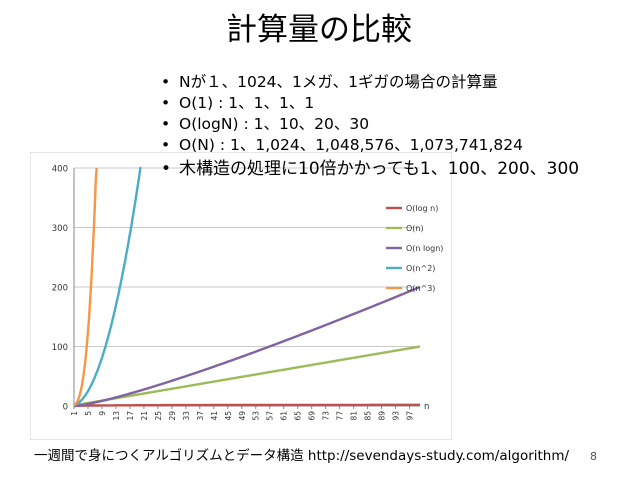  Describe the element at coordinates (74, 413) in the screenshot. I see `x-tick-label: 1` at that location.